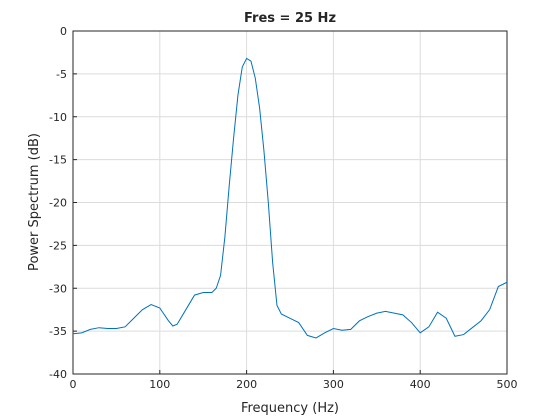  I want to click on x-tick-label: 0, so click(73, 384).